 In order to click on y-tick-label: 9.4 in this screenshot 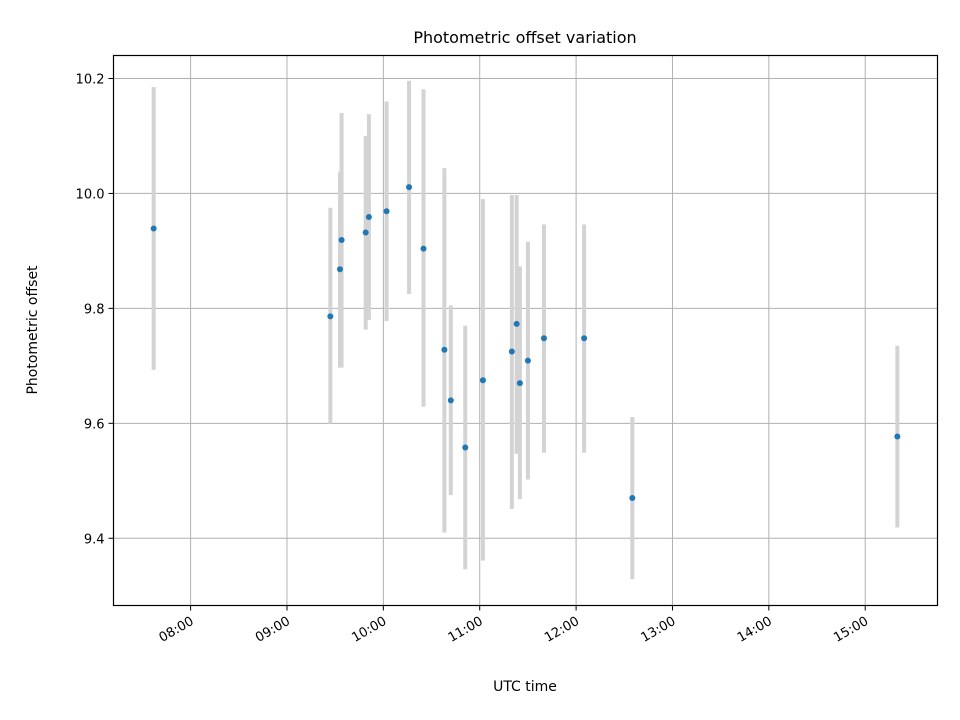, I will do `click(94, 539)`.